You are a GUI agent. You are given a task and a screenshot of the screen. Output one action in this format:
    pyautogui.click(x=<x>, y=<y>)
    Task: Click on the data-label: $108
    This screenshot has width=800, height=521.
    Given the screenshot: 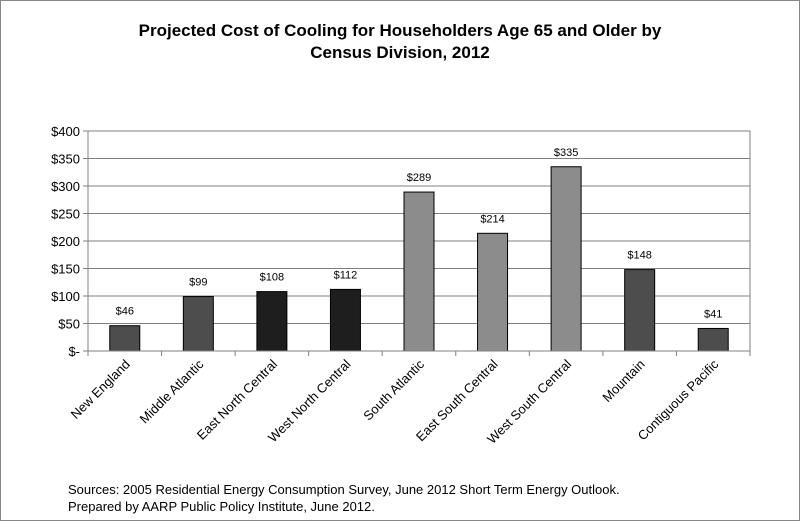 What is the action you would take?
    pyautogui.click(x=272, y=278)
    